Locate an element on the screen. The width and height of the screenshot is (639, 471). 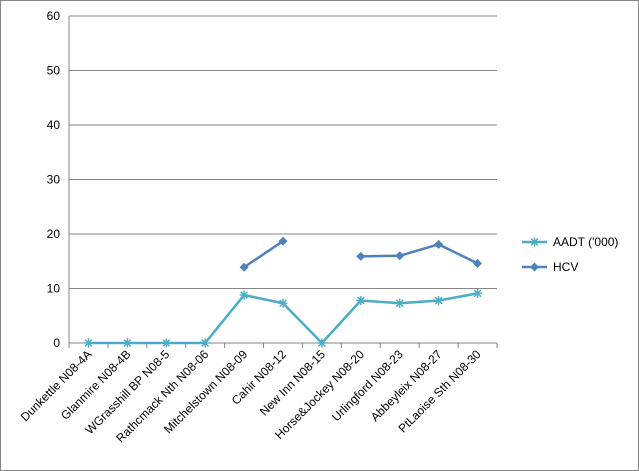
x-tick-label: Abbeyleix N08-27 is located at coordinates (406, 385).